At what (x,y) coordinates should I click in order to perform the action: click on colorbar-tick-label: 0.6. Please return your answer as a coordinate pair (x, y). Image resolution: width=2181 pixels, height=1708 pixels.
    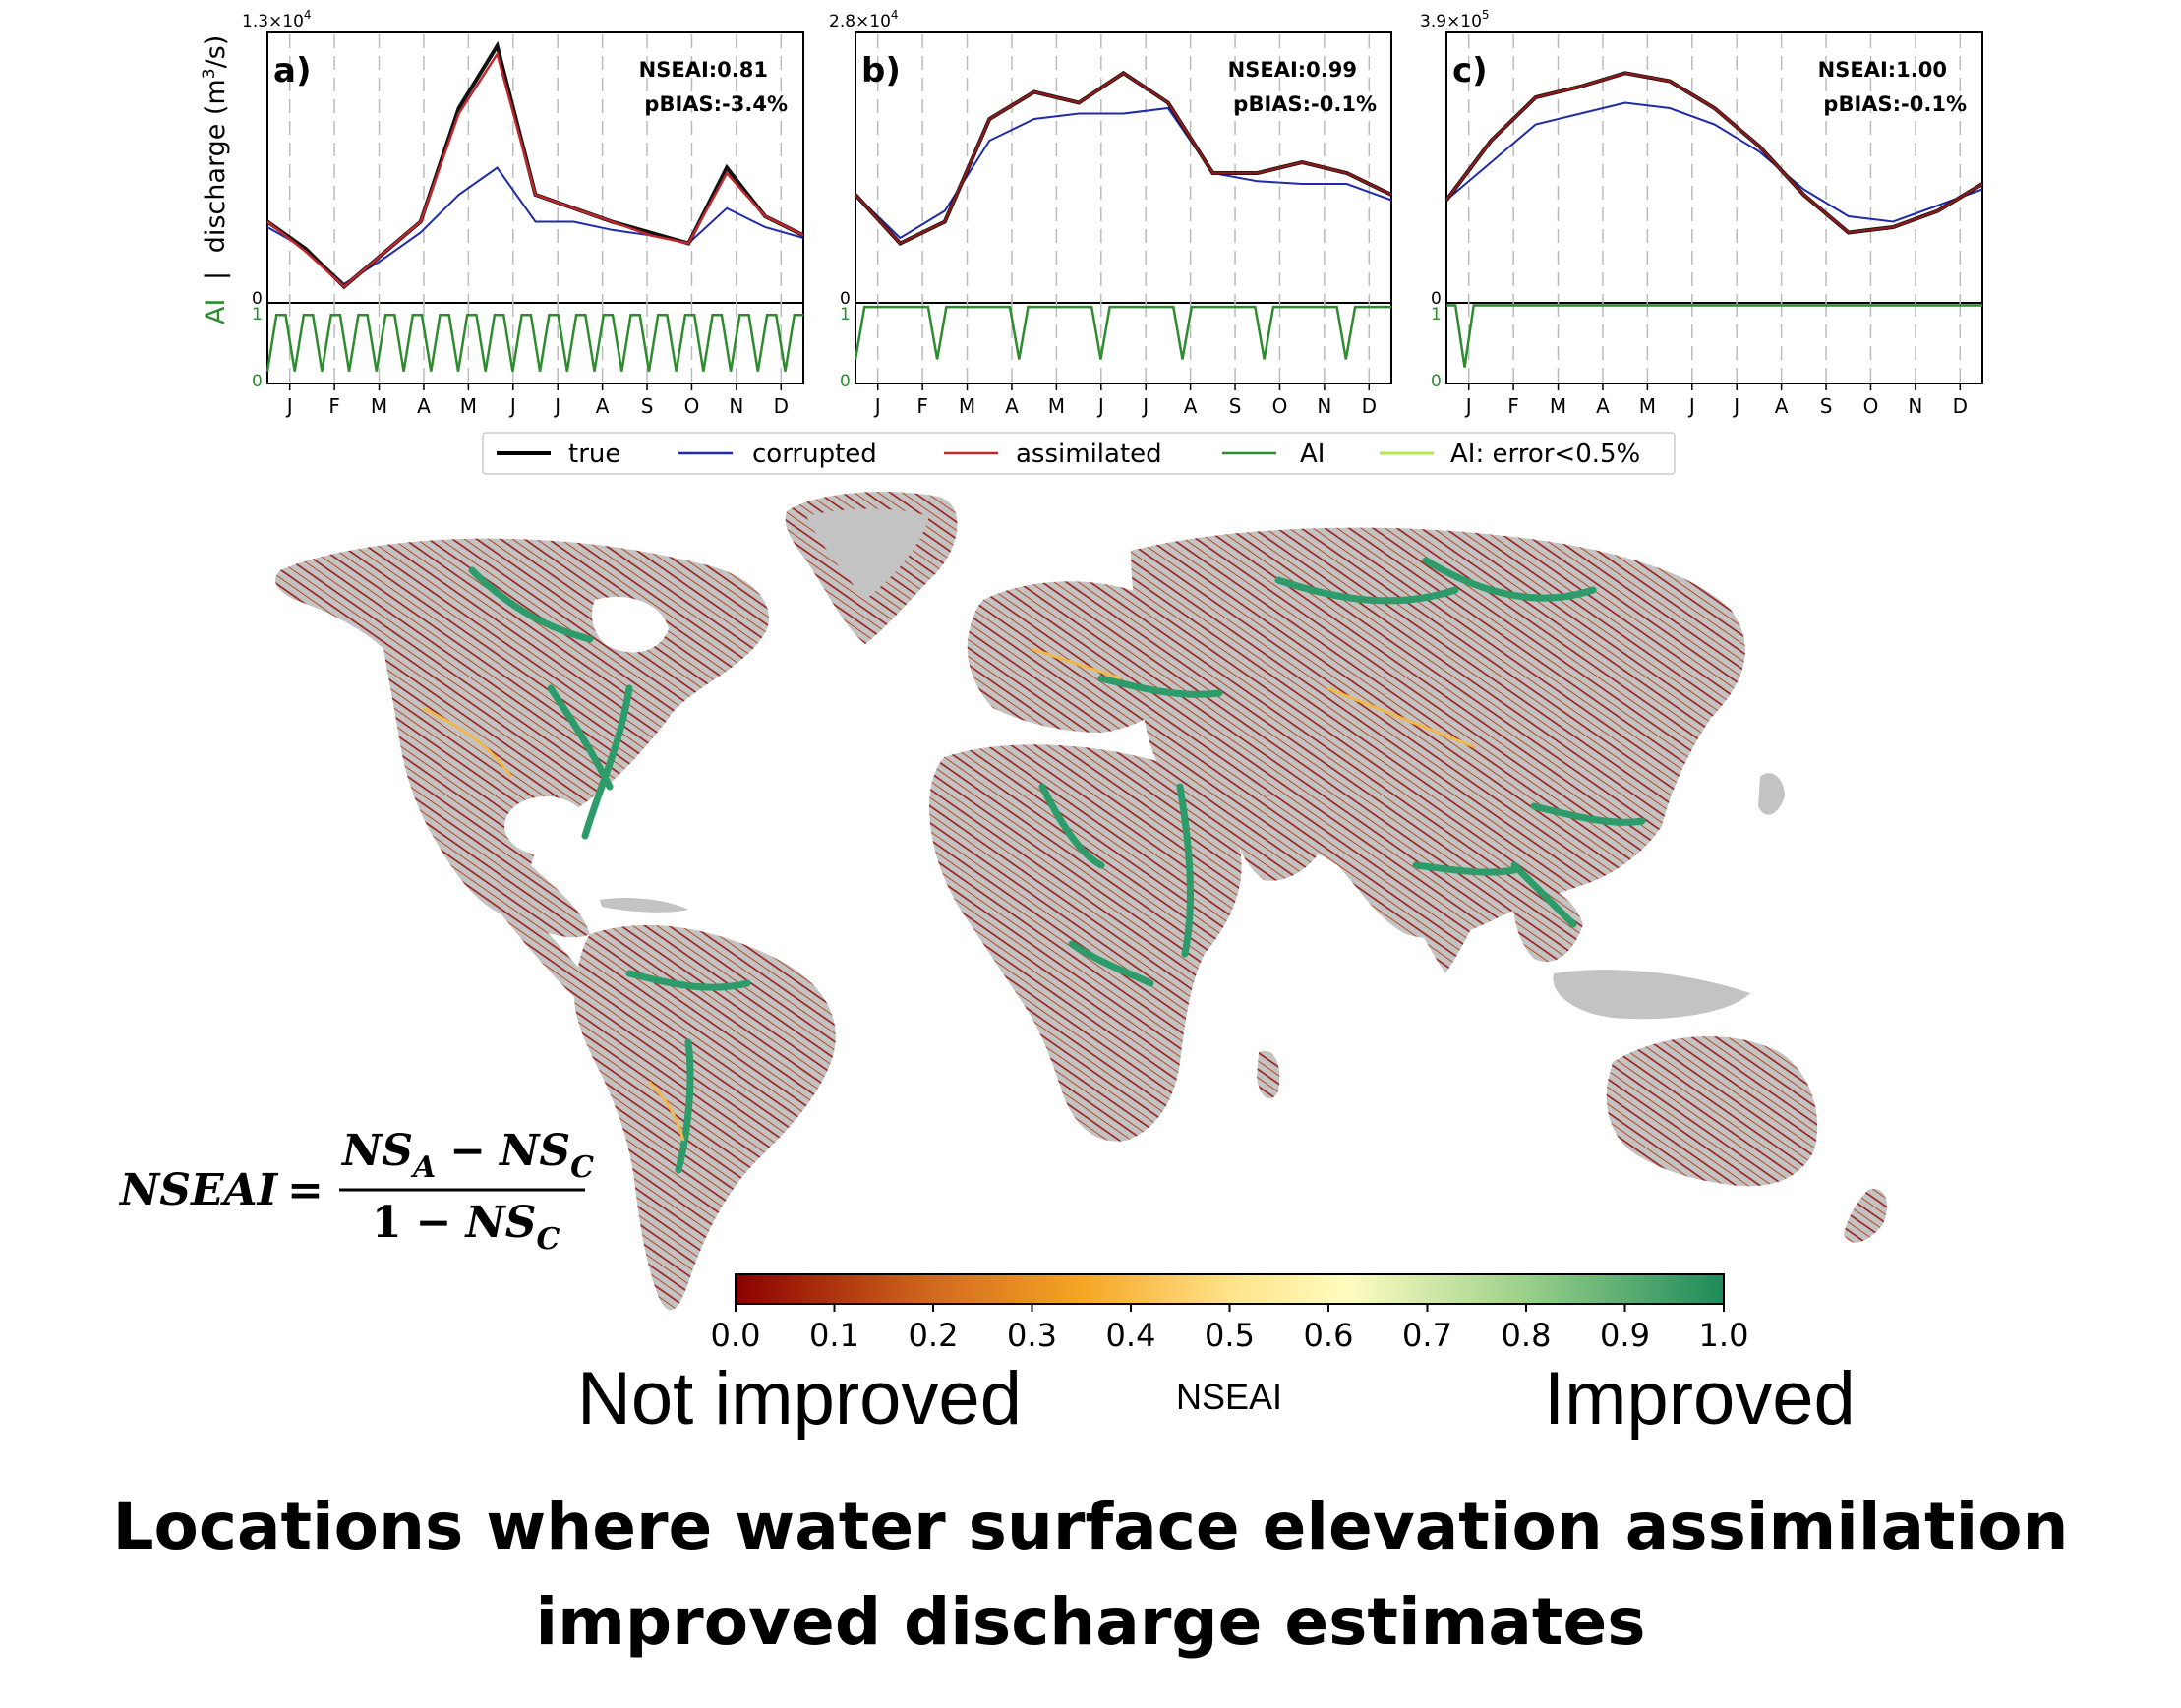
    Looking at the image, I should click on (1329, 1336).